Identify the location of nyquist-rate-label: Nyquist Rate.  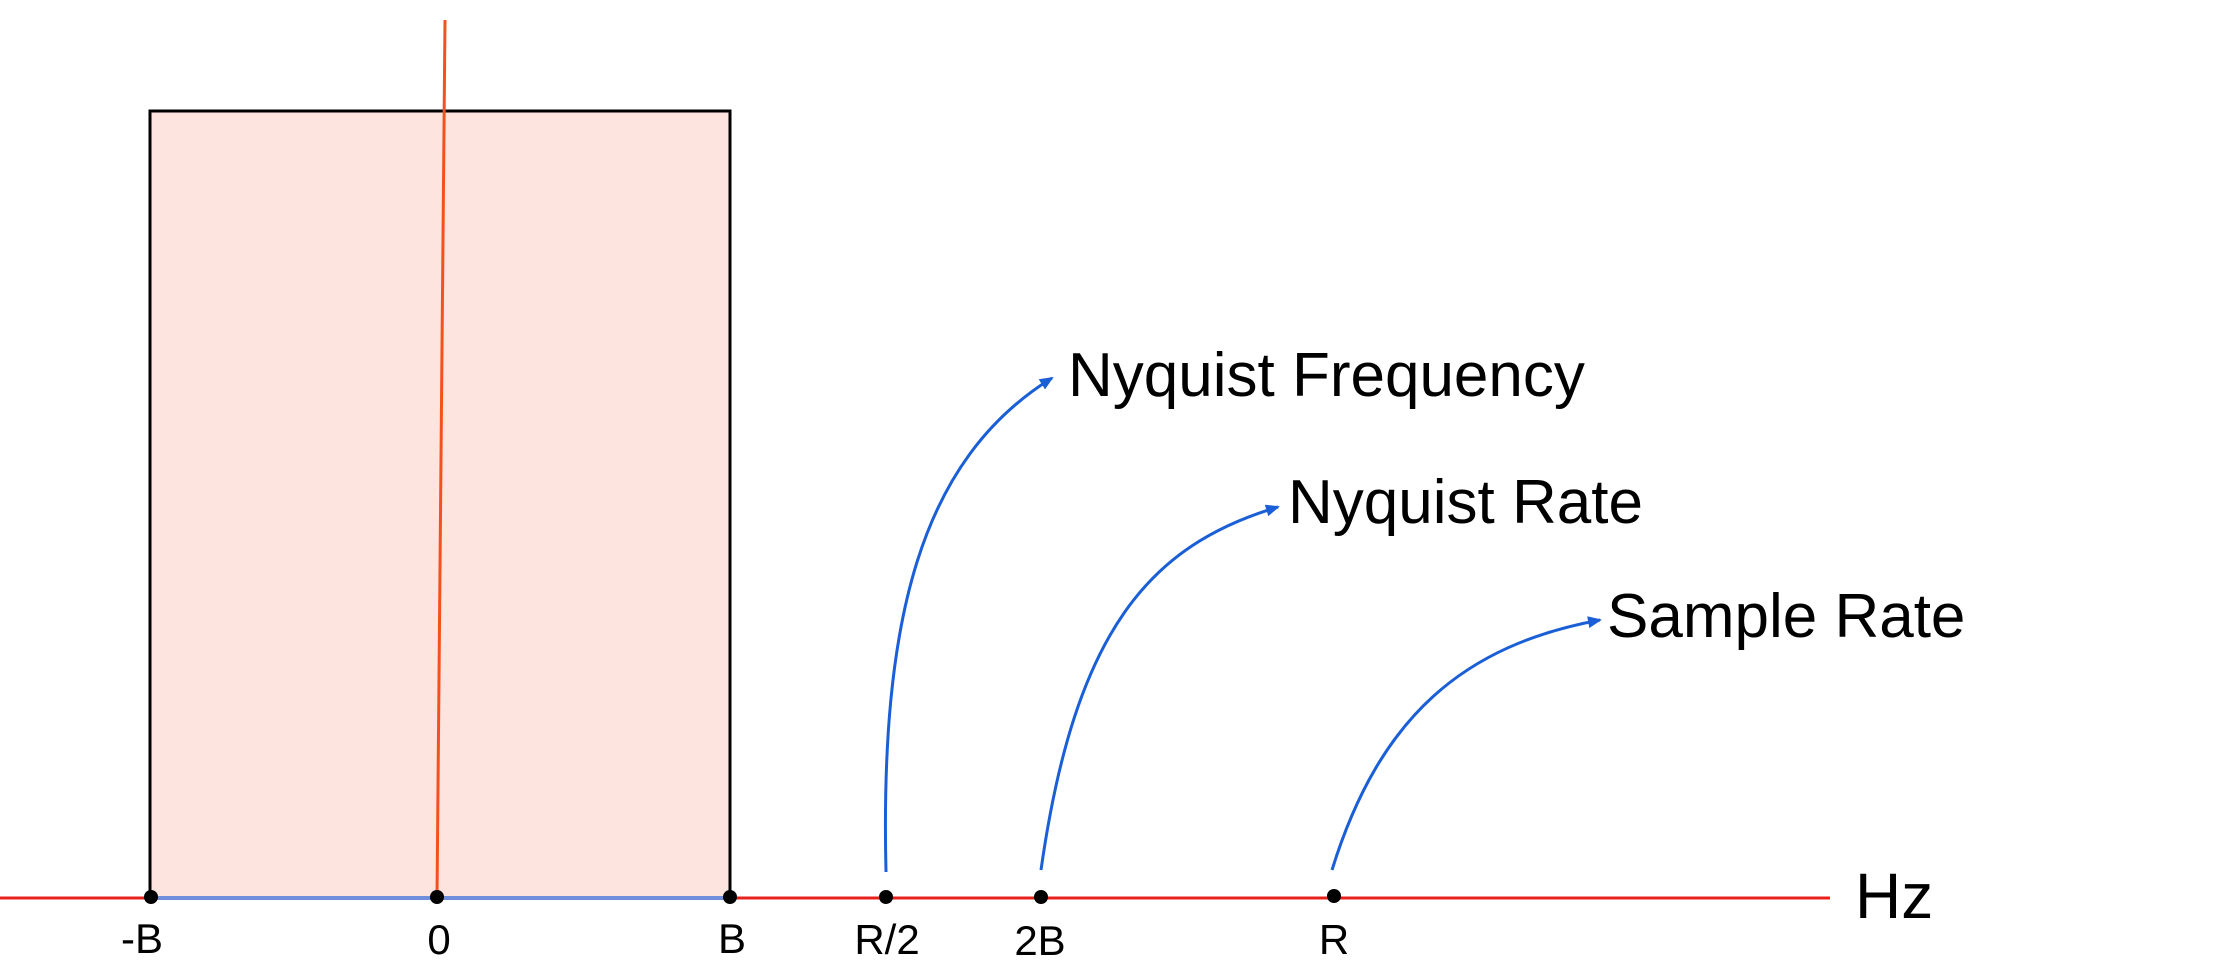
(1465, 502).